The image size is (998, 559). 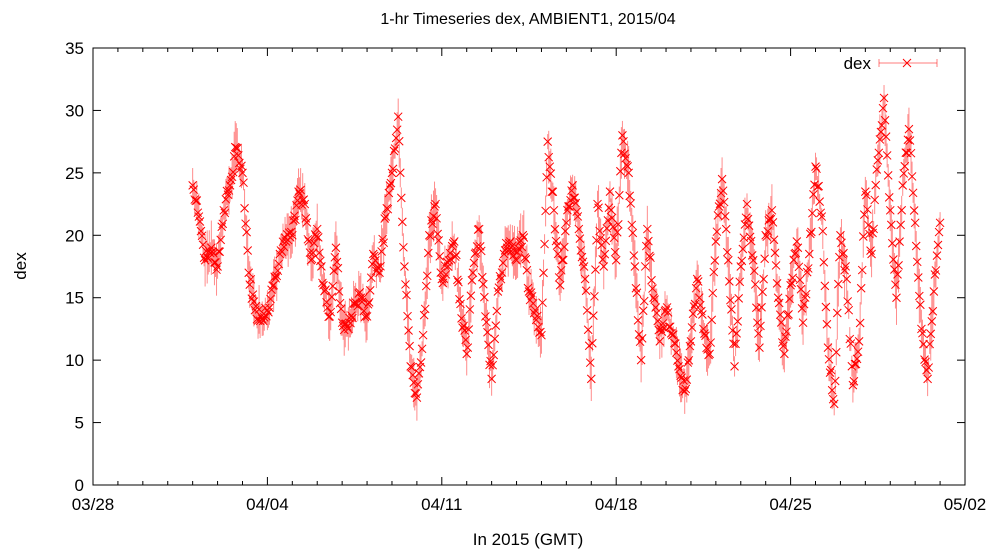 What do you see at coordinates (616, 504) in the screenshot?
I see `x-tick-label: 04/18` at bounding box center [616, 504].